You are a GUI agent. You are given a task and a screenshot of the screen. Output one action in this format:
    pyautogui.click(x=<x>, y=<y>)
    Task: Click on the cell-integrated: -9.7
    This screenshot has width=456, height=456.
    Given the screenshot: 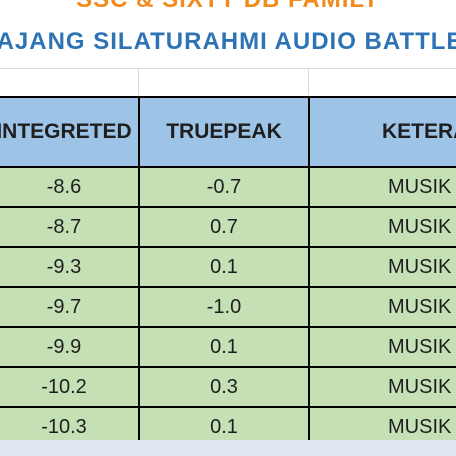 What is the action you would take?
    pyautogui.click(x=70, y=307)
    